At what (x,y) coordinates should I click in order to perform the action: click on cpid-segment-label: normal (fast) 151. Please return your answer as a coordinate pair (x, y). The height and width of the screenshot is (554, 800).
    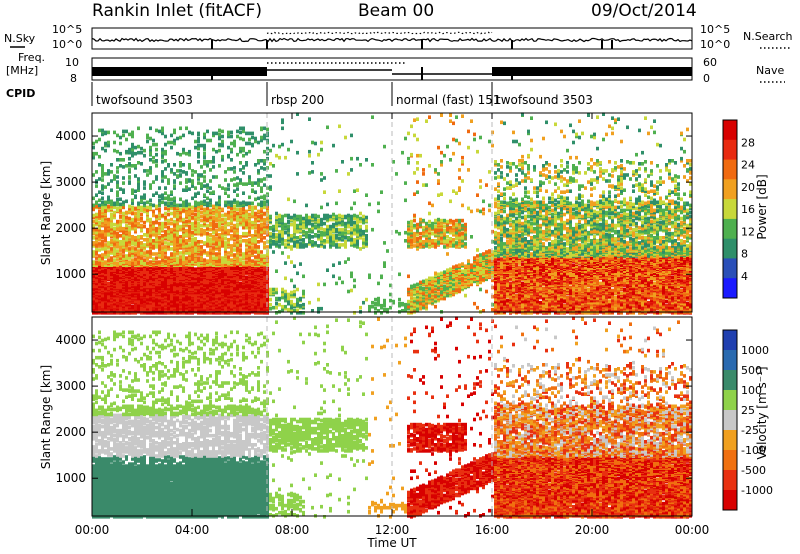
    Looking at the image, I should click on (448, 100).